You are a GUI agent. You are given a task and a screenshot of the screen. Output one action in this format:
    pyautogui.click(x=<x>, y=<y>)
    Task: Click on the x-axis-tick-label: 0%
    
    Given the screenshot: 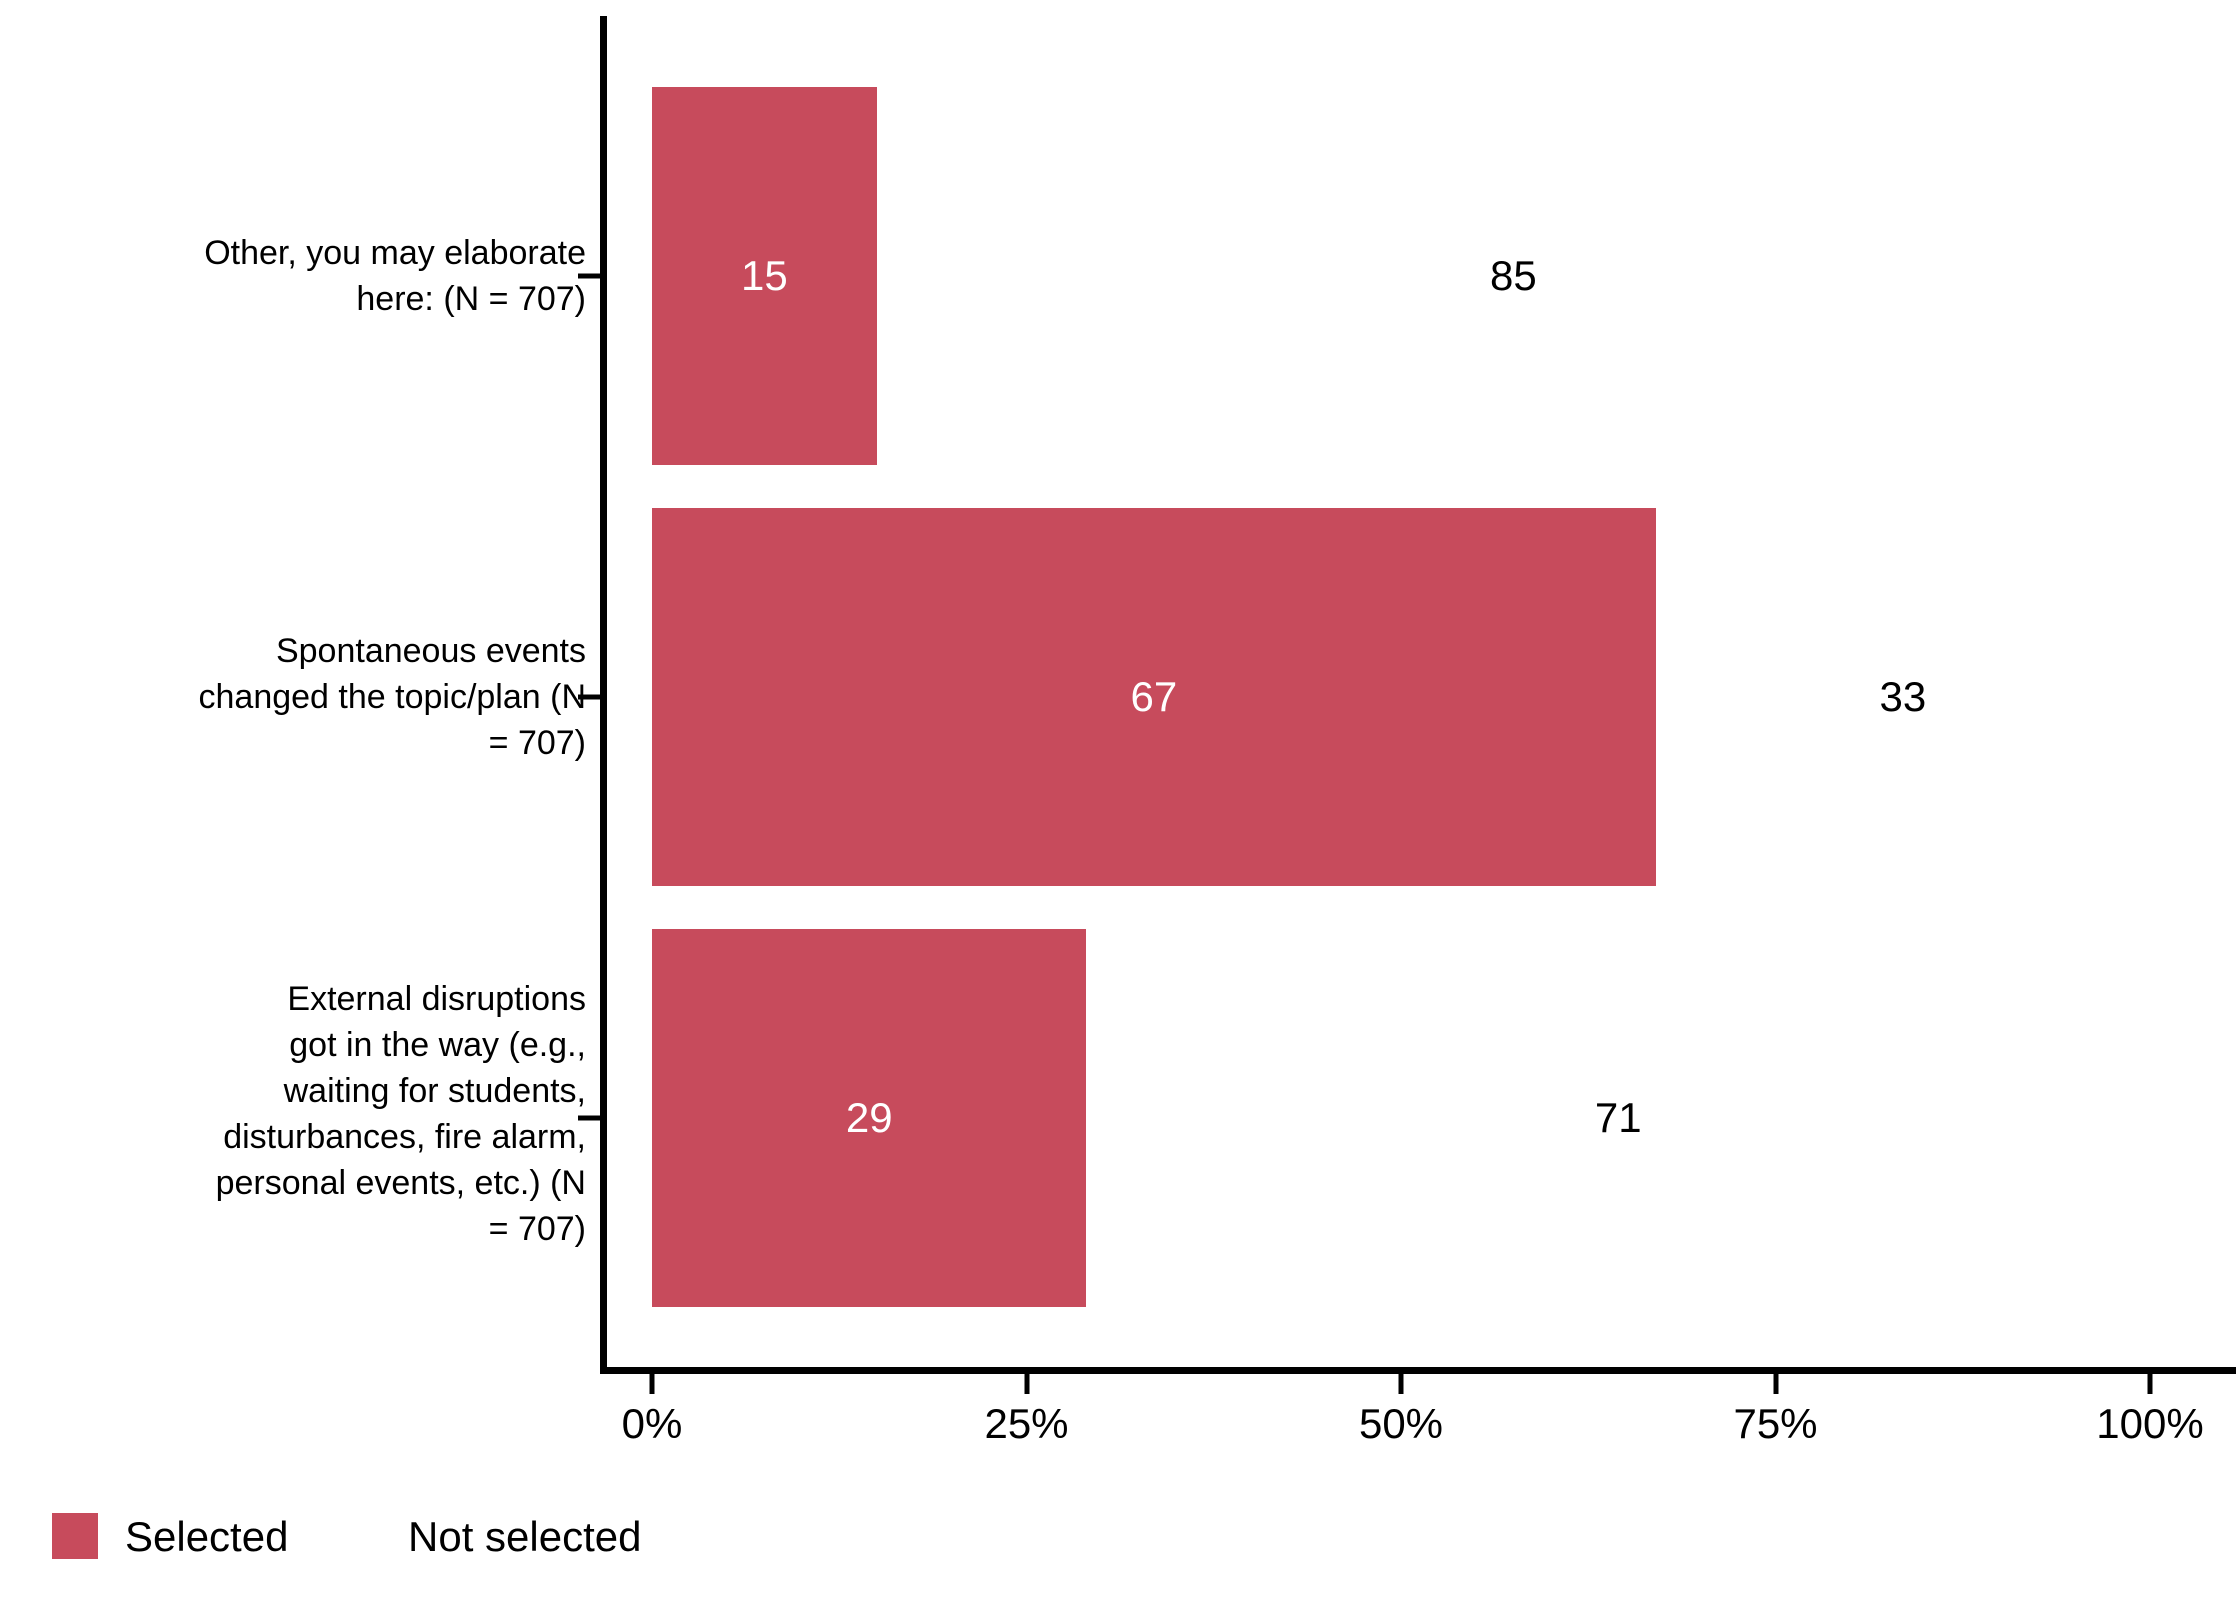 What is the action you would take?
    pyautogui.click(x=652, y=1423)
    